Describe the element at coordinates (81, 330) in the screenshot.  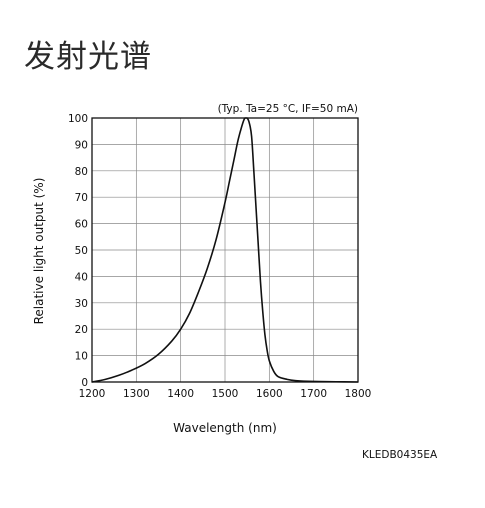
I see `y-tick-label-20: 20` at that location.